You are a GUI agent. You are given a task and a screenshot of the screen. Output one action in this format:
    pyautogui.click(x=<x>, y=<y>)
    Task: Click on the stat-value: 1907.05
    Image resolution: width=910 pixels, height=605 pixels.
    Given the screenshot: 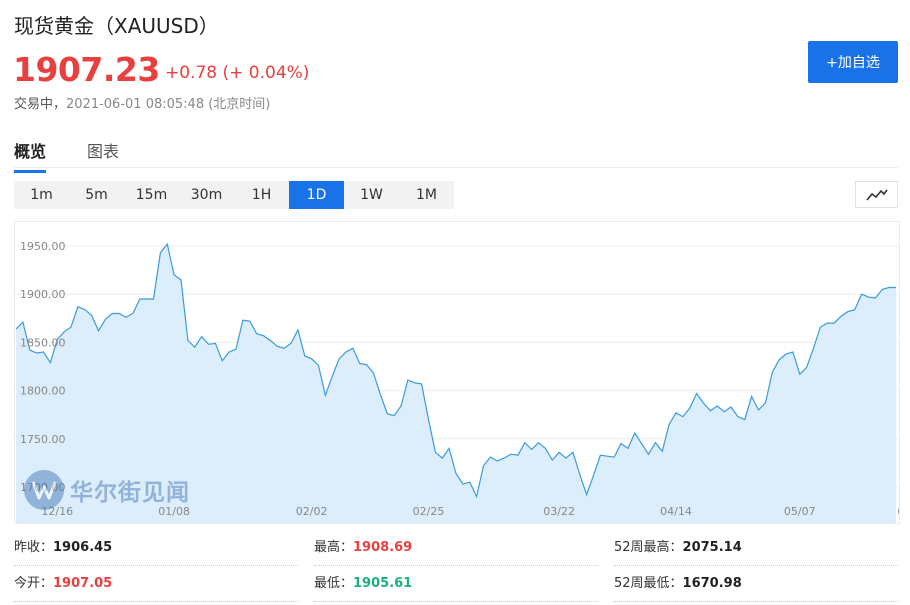 What is the action you would take?
    pyautogui.click(x=83, y=583)
    